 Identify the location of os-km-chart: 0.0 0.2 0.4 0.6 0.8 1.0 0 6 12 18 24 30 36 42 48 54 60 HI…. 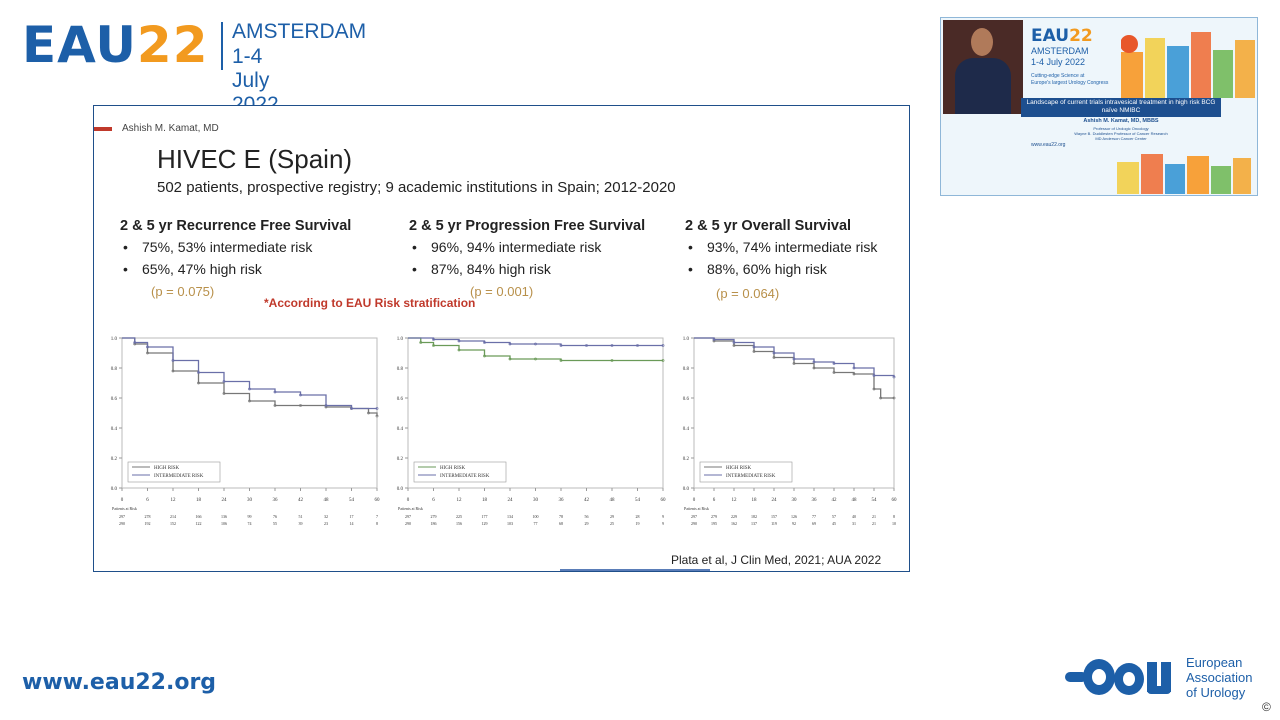
(790, 431).